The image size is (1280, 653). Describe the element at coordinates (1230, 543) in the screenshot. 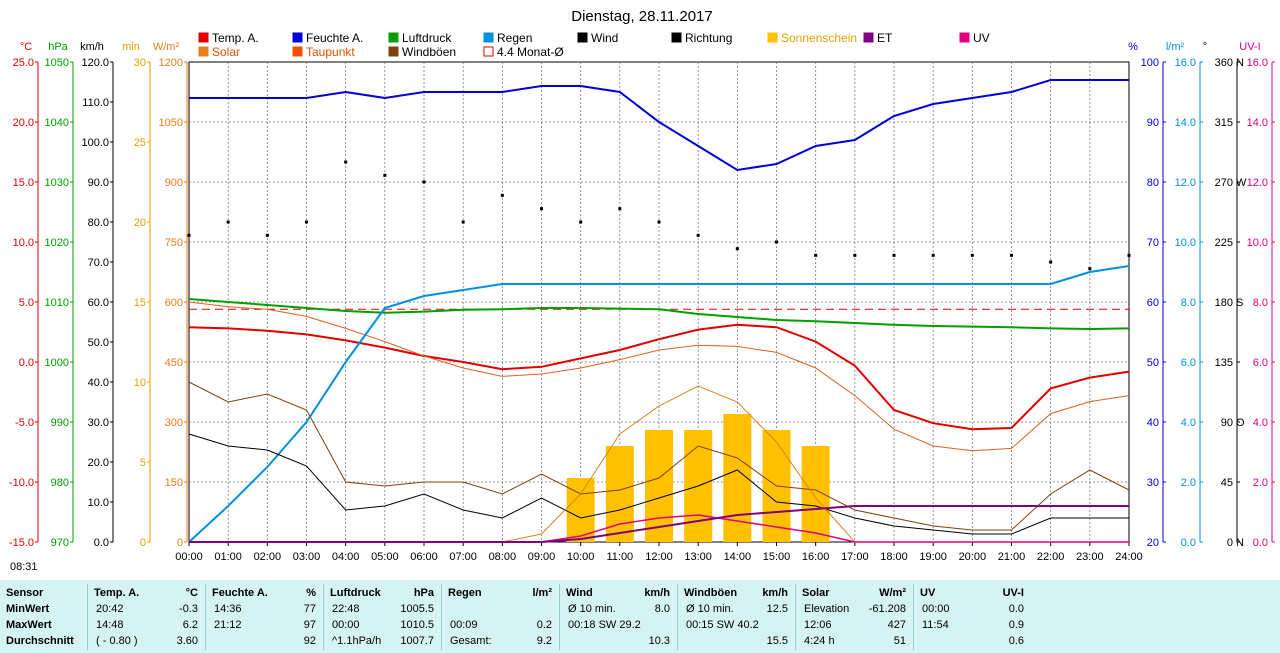

I see `axis-tick-label-direction: 0` at that location.